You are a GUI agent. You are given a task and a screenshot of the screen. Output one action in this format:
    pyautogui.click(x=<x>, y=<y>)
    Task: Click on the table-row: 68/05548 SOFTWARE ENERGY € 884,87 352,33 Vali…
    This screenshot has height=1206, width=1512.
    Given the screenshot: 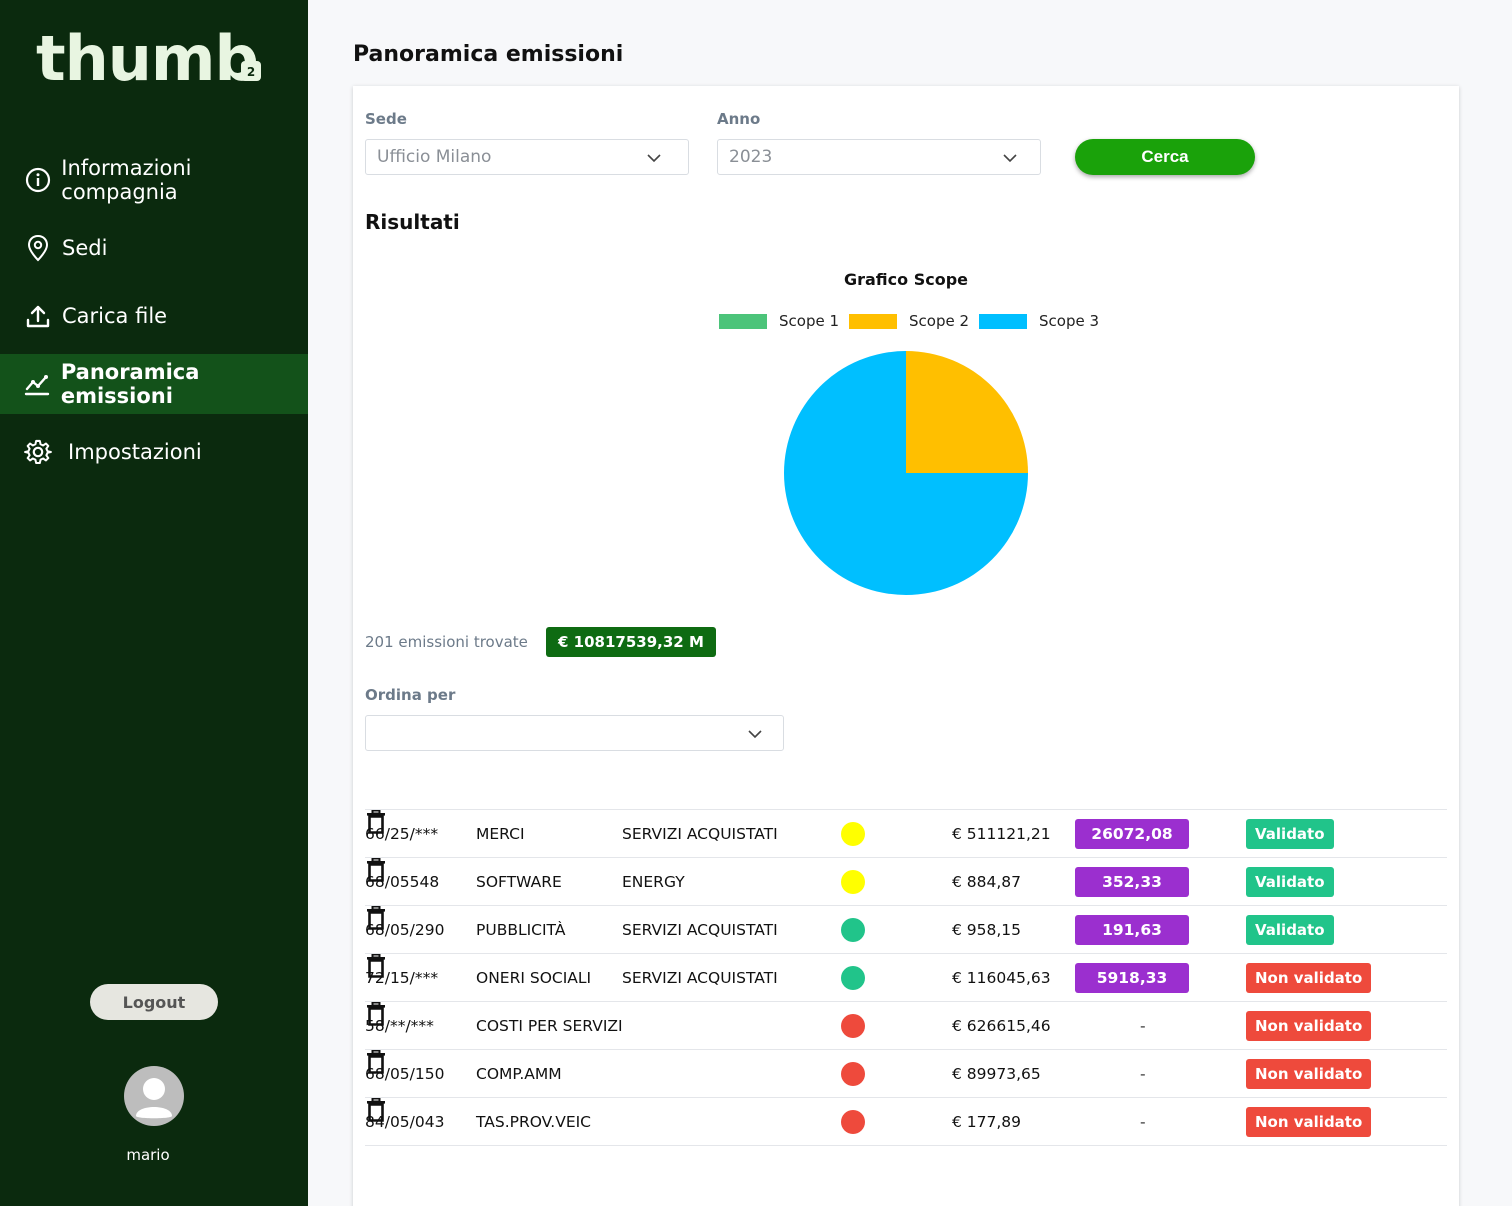 What is the action you would take?
    pyautogui.click(x=906, y=881)
    